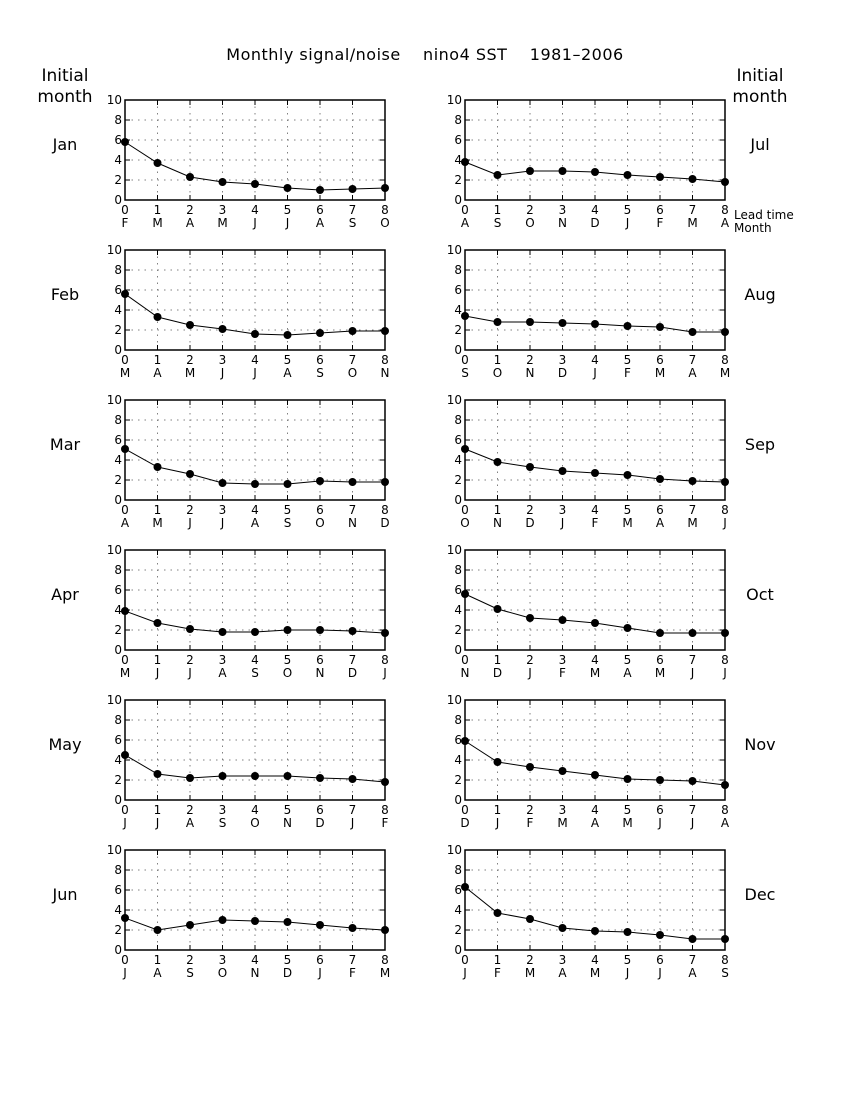 This screenshot has width=850, height=1100. I want to click on x-tick-label: 7, so click(693, 660).